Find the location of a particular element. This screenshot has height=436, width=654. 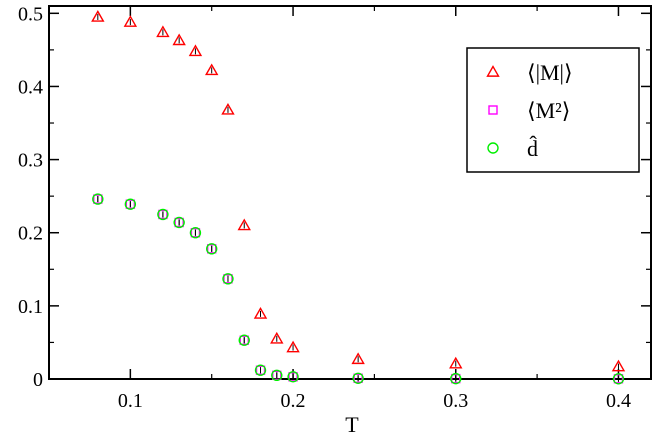

legend-marker-circle is located at coordinates (493, 148).